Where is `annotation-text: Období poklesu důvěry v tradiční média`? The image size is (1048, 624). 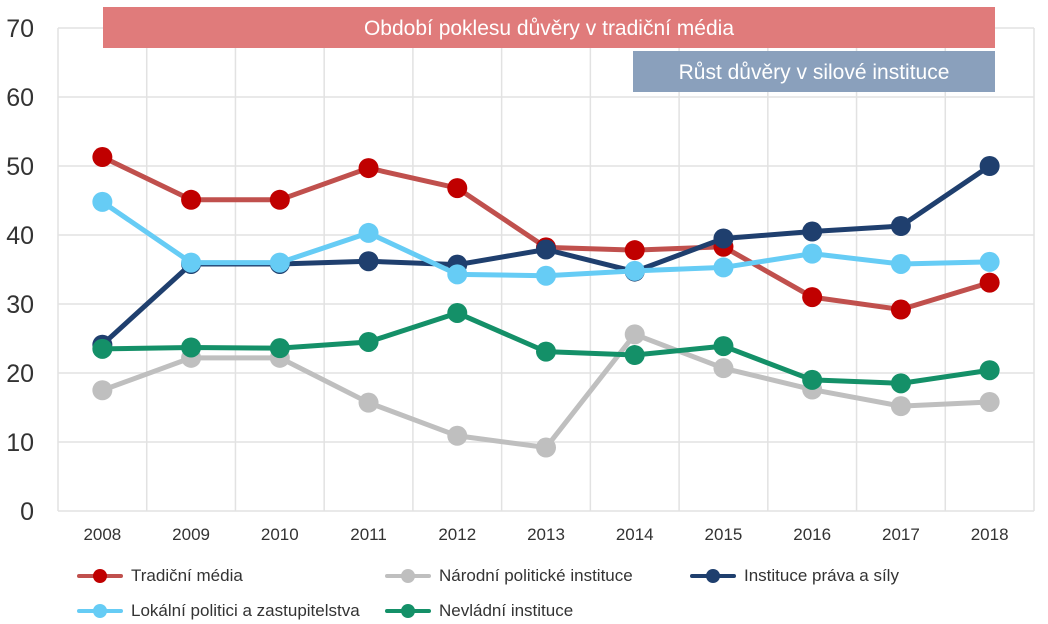
annotation-text: Období poklesu důvěry v tradiční média is located at coordinates (549, 28).